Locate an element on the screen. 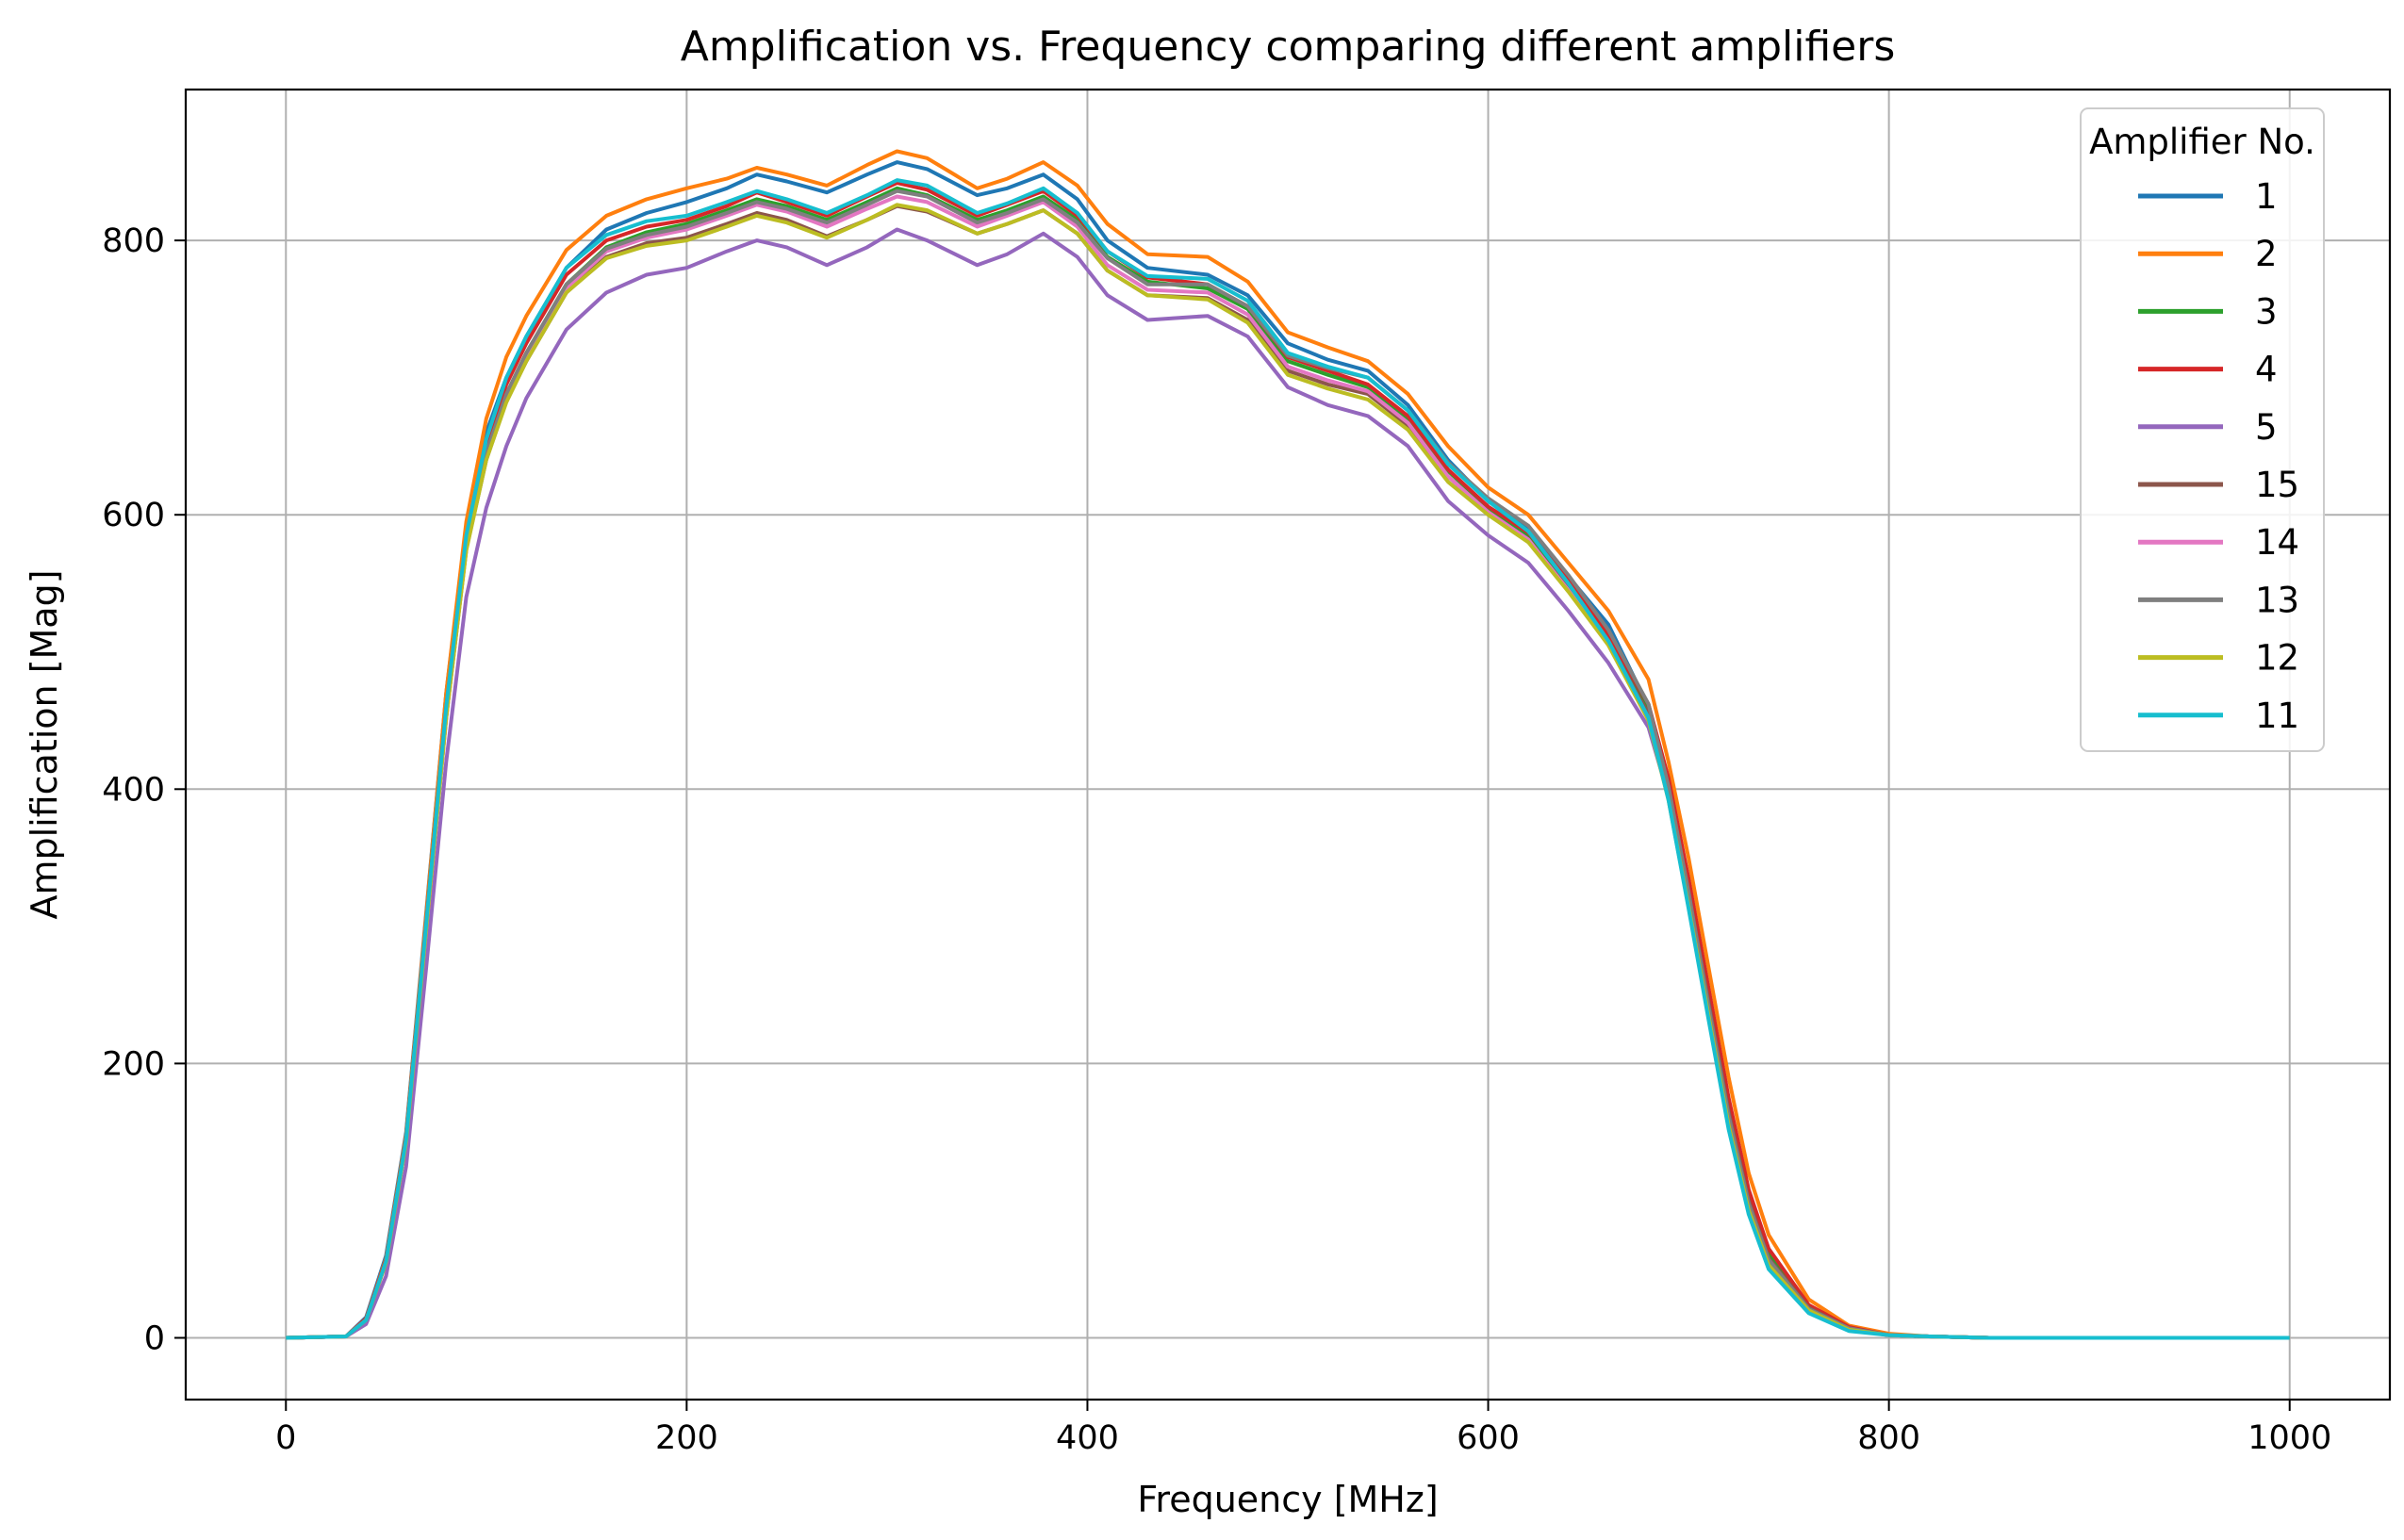  legend-box is located at coordinates (2202, 429).